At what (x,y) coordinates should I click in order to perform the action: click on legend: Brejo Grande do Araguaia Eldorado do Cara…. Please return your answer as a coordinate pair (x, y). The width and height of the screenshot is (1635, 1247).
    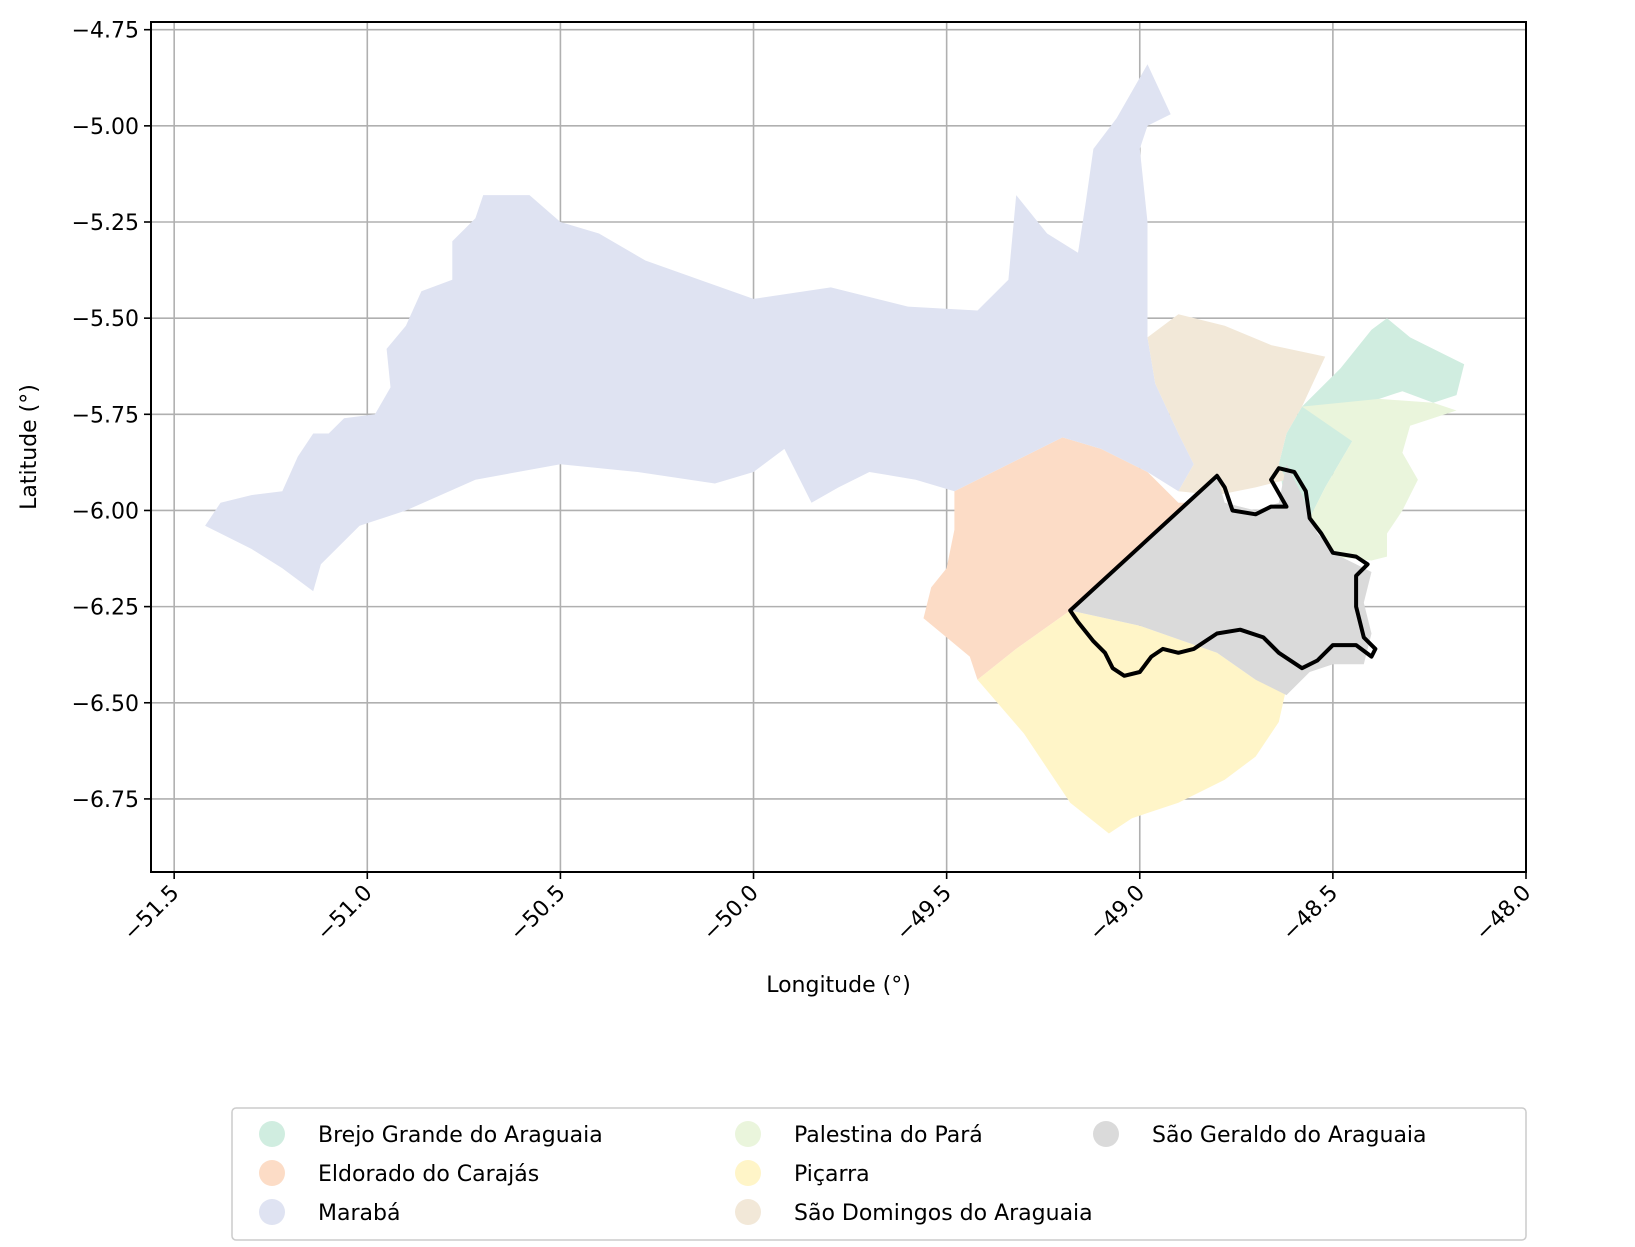
    Looking at the image, I should click on (879, 1174).